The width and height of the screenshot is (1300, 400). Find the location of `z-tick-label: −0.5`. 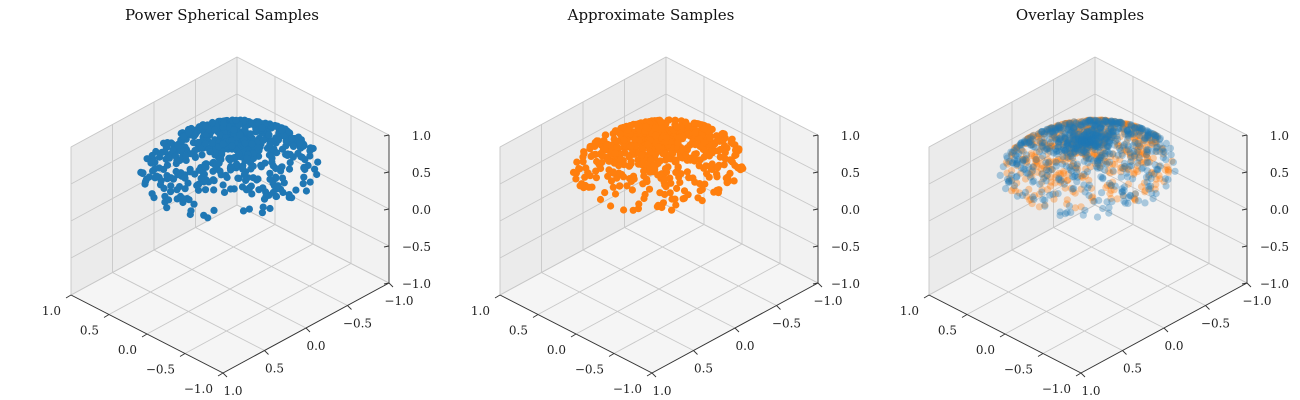

z-tick-label: −0.5 is located at coordinates (1274, 247).